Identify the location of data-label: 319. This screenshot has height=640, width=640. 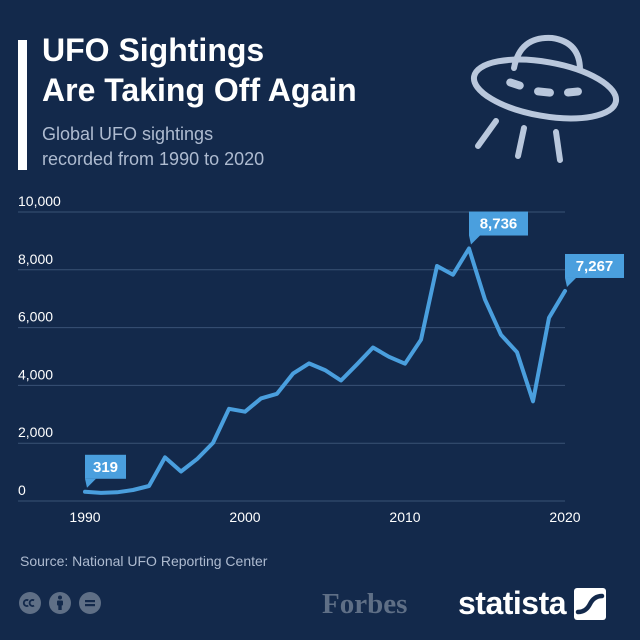
(105, 471).